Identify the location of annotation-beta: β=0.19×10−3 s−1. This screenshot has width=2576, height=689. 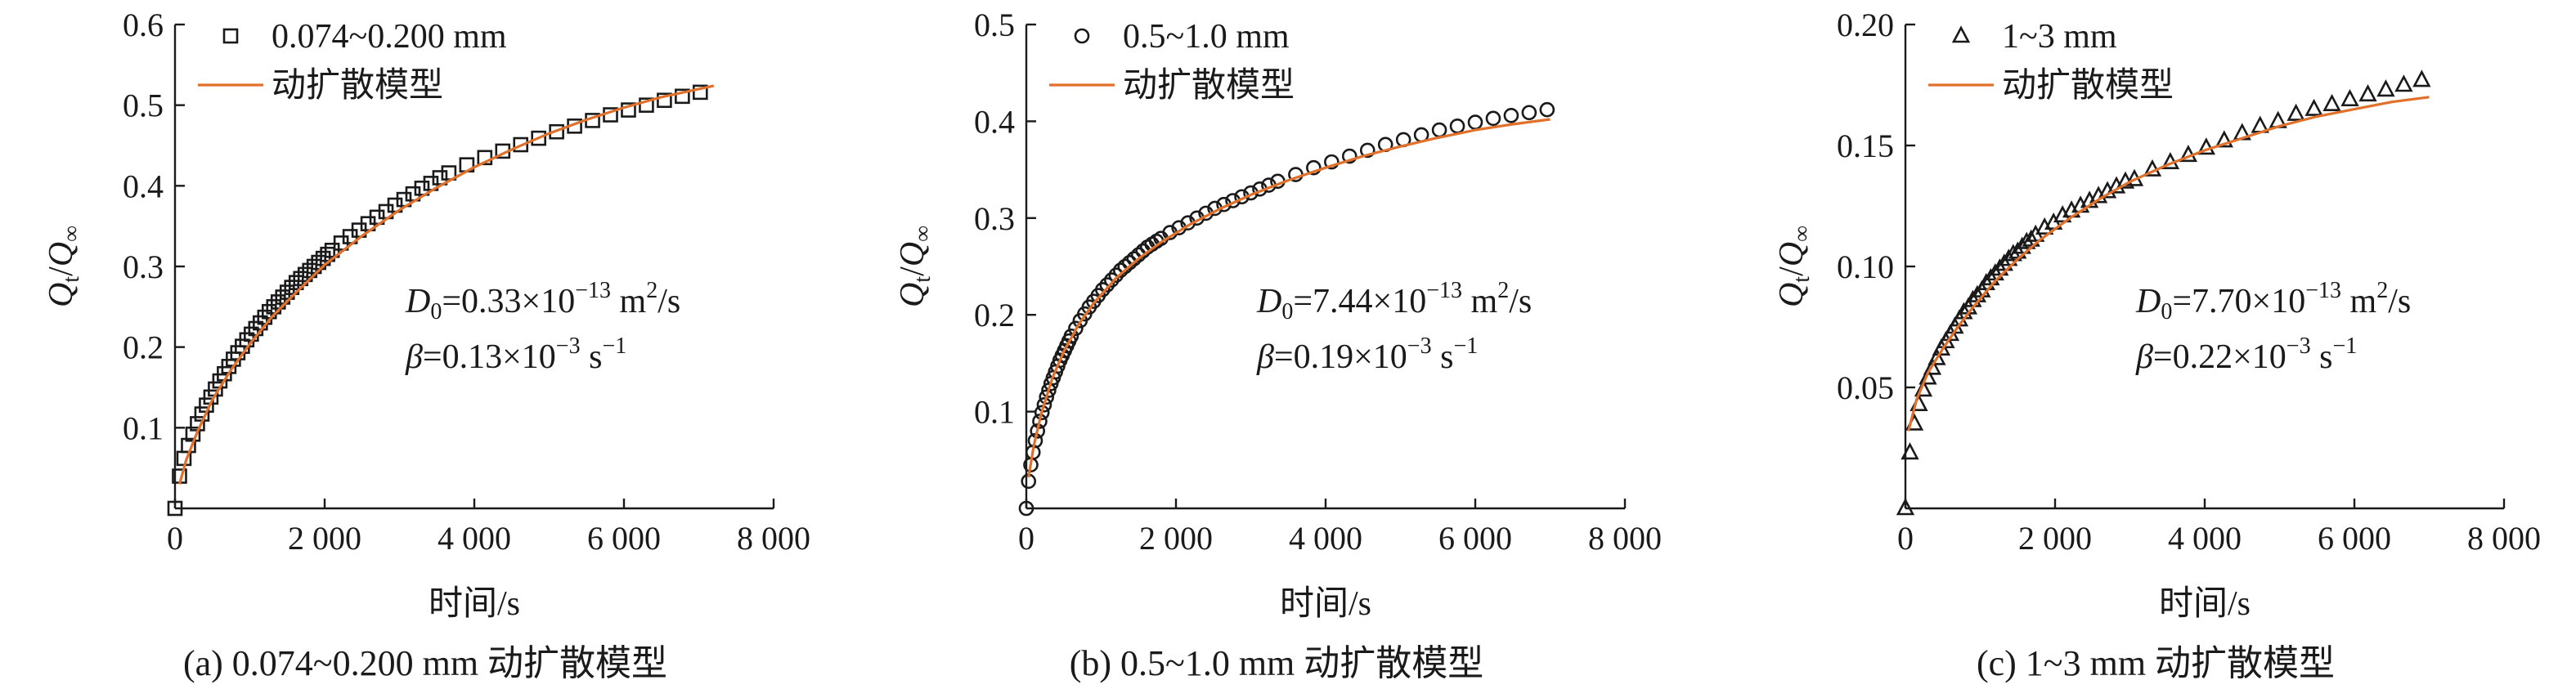
(1367, 355).